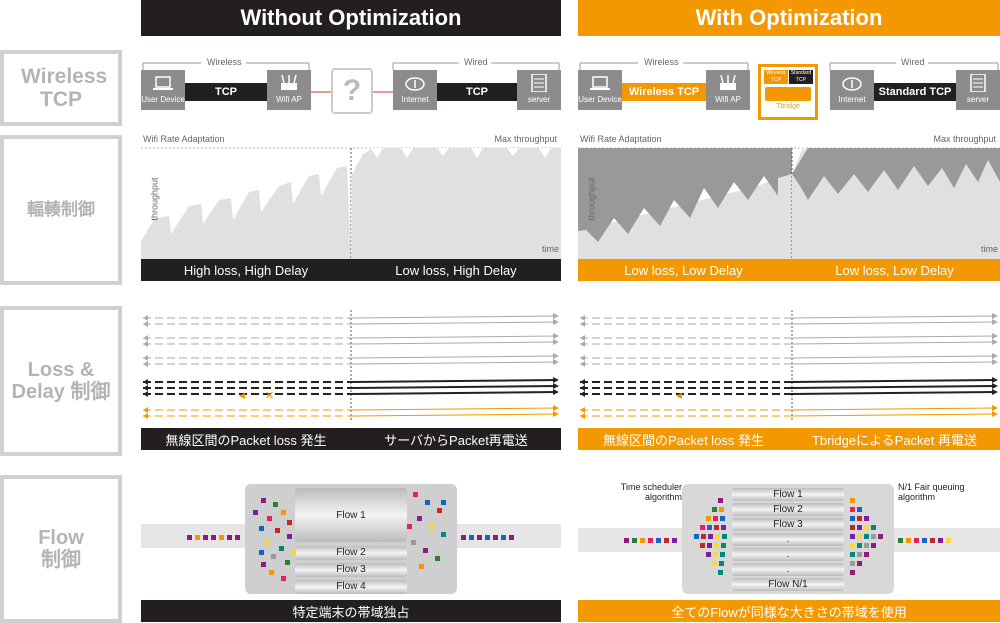 The height and width of the screenshot is (623, 1000). What do you see at coordinates (163, 99) in the screenshot?
I see `user-device-label: User Device` at bounding box center [163, 99].